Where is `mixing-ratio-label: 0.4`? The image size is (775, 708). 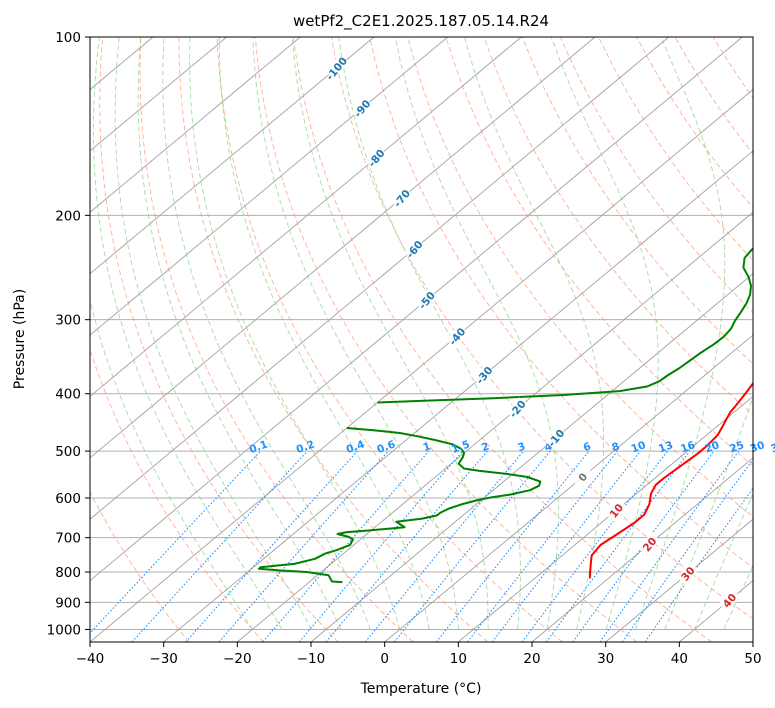
mixing-ratio-label: 0.4 is located at coordinates (356, 447).